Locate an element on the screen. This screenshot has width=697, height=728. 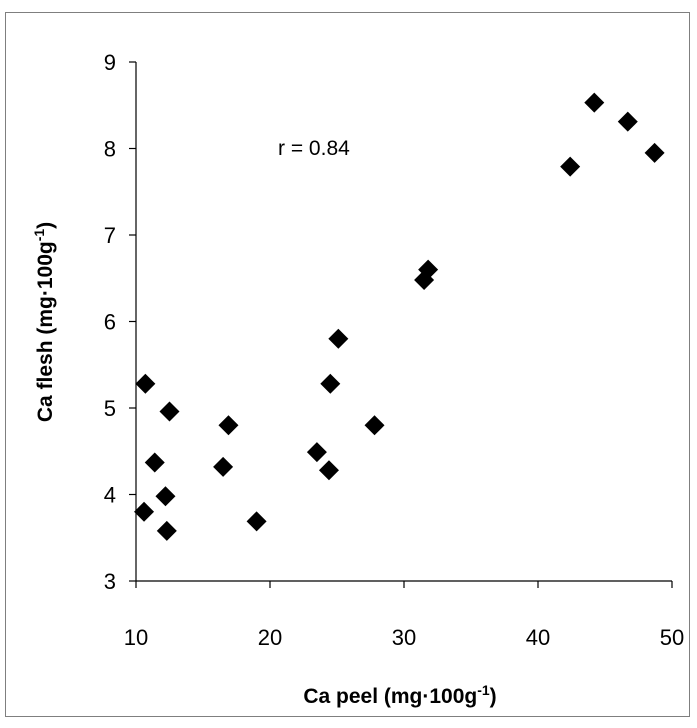
x-tick-label: 20 is located at coordinates (270, 637).